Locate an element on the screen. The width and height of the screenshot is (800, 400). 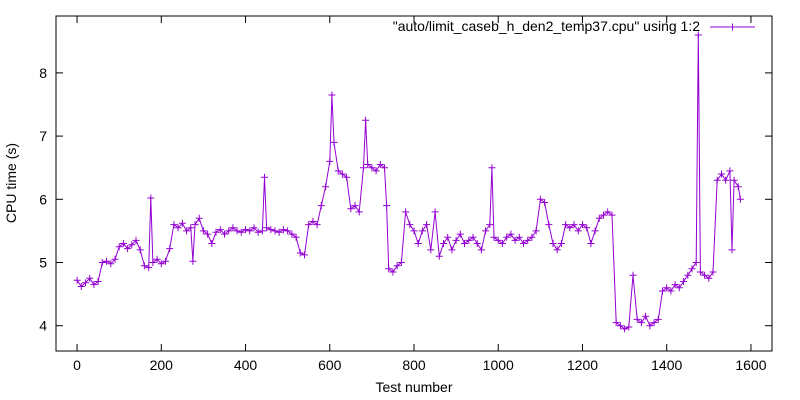
x-tick-label: 0 is located at coordinates (77, 365).